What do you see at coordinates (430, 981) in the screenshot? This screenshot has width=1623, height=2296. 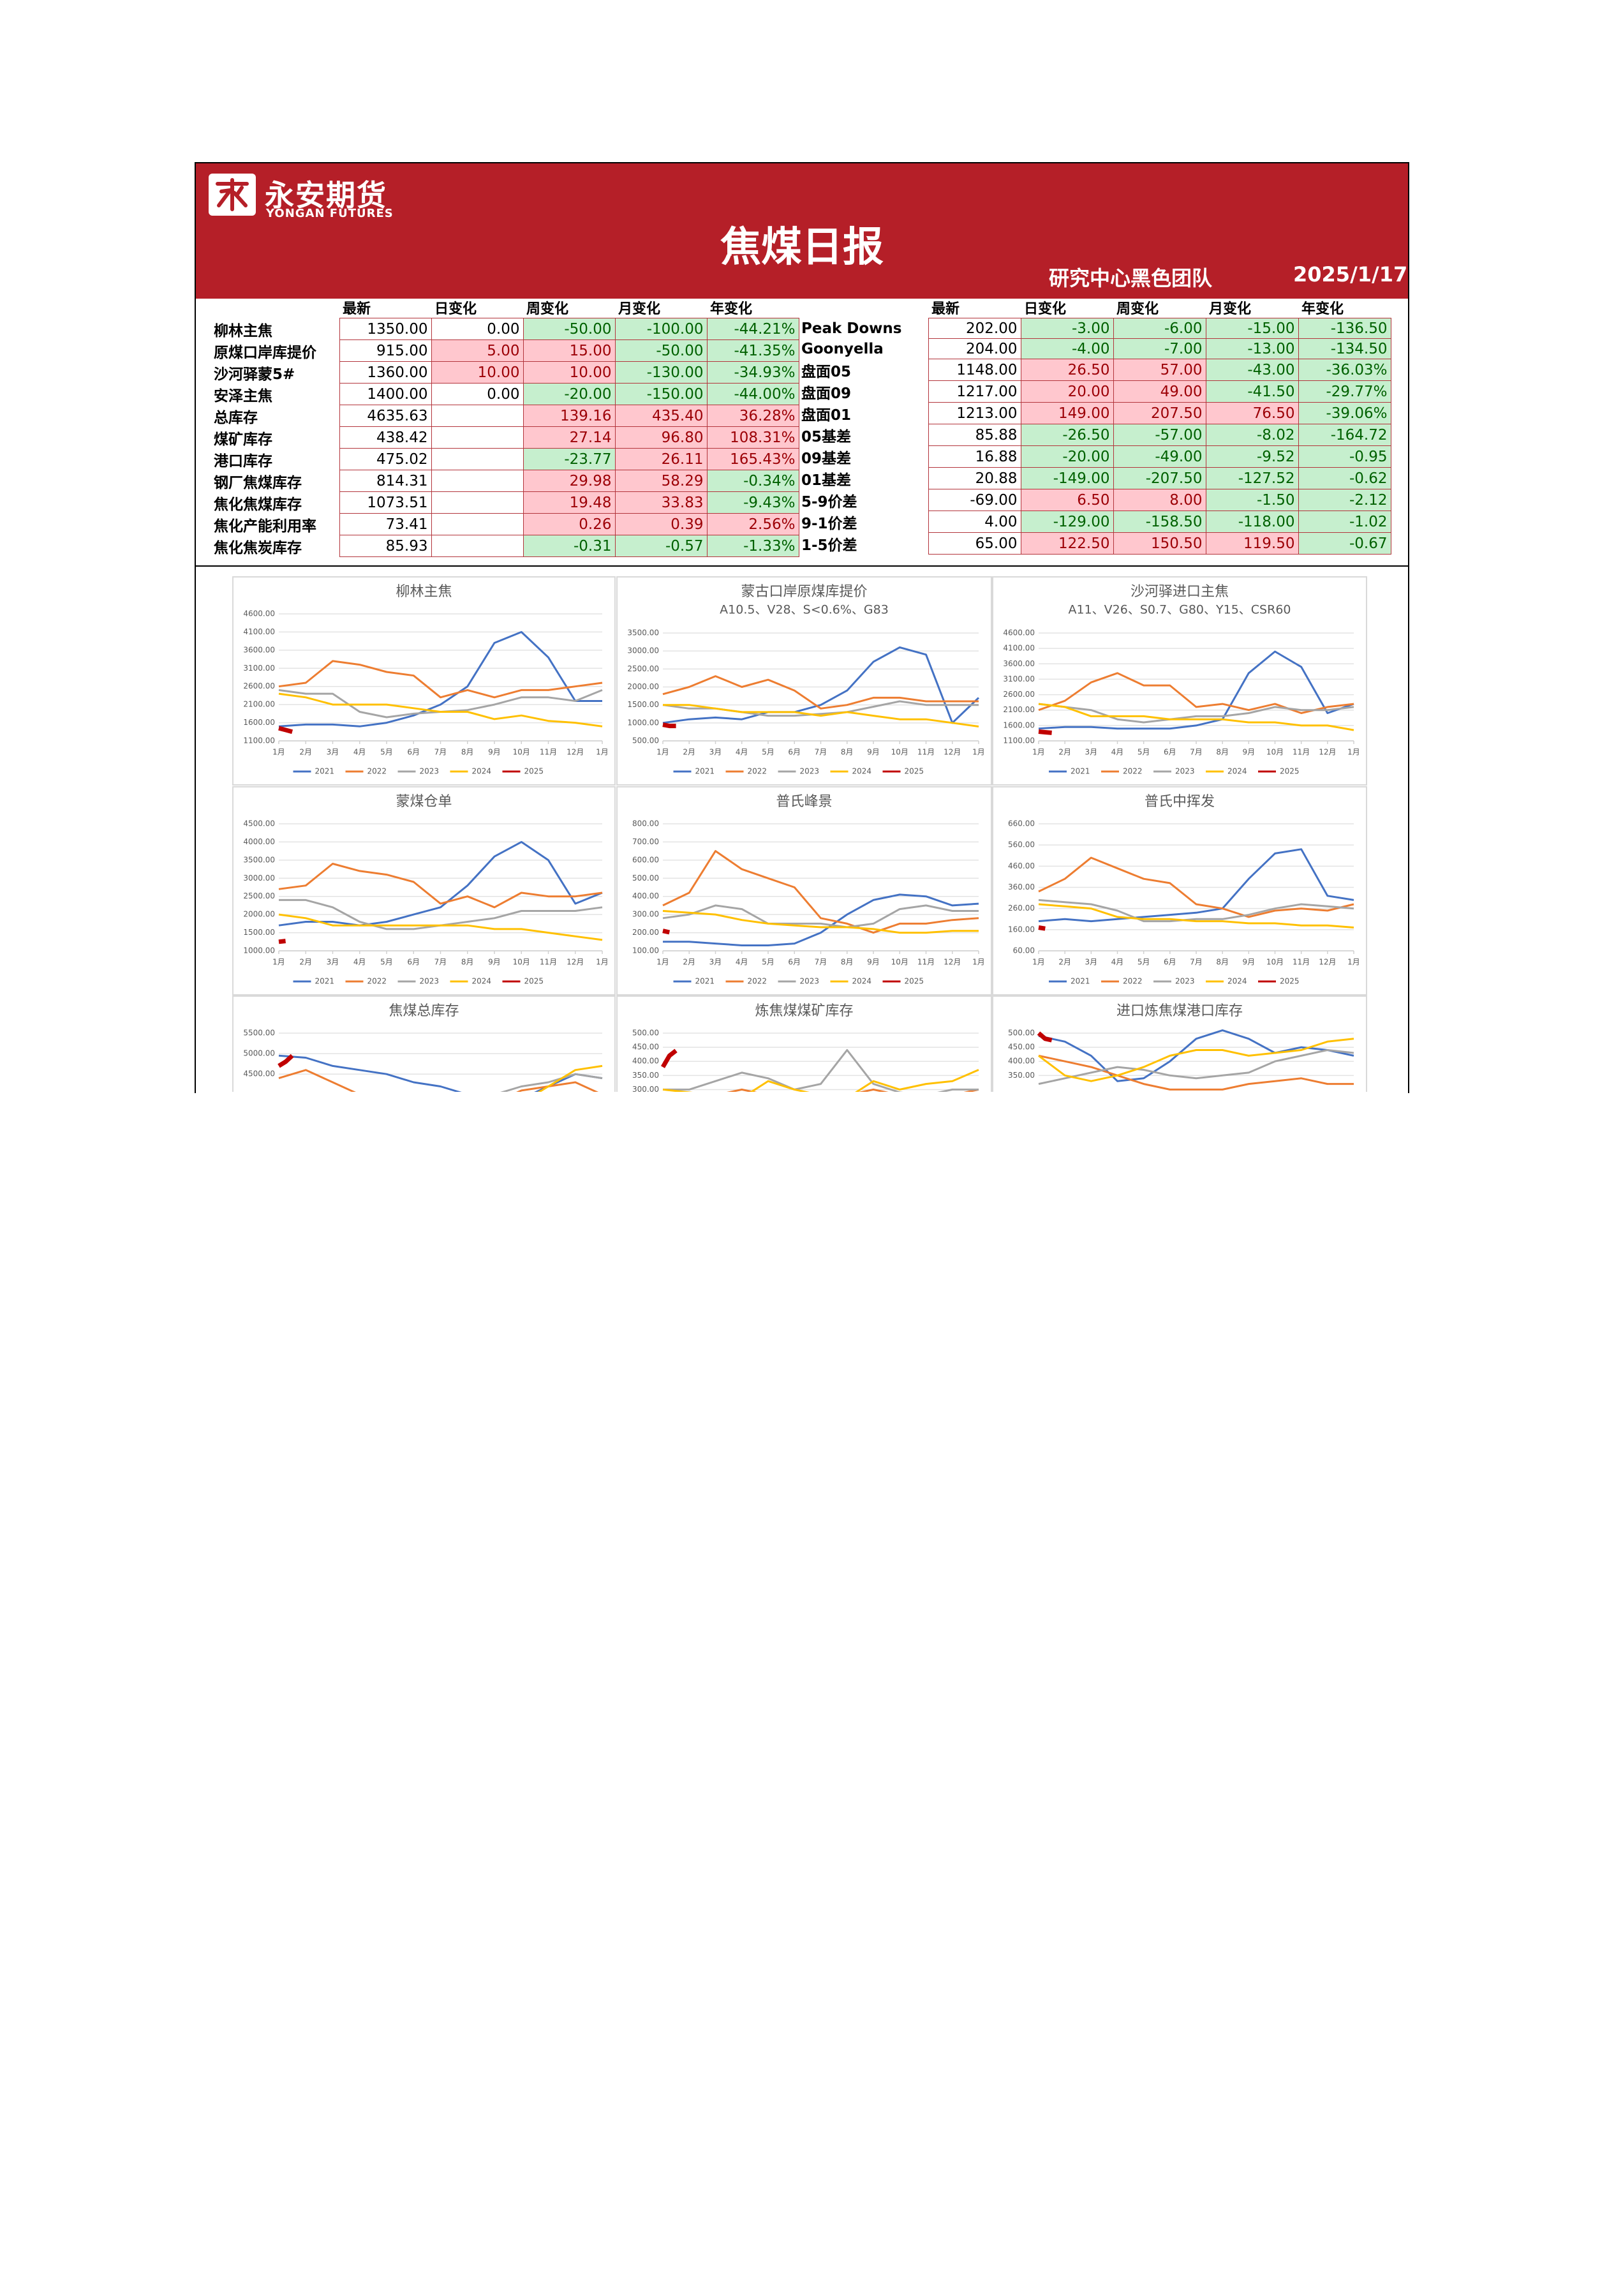 I see `legend-label: 2023` at bounding box center [430, 981].